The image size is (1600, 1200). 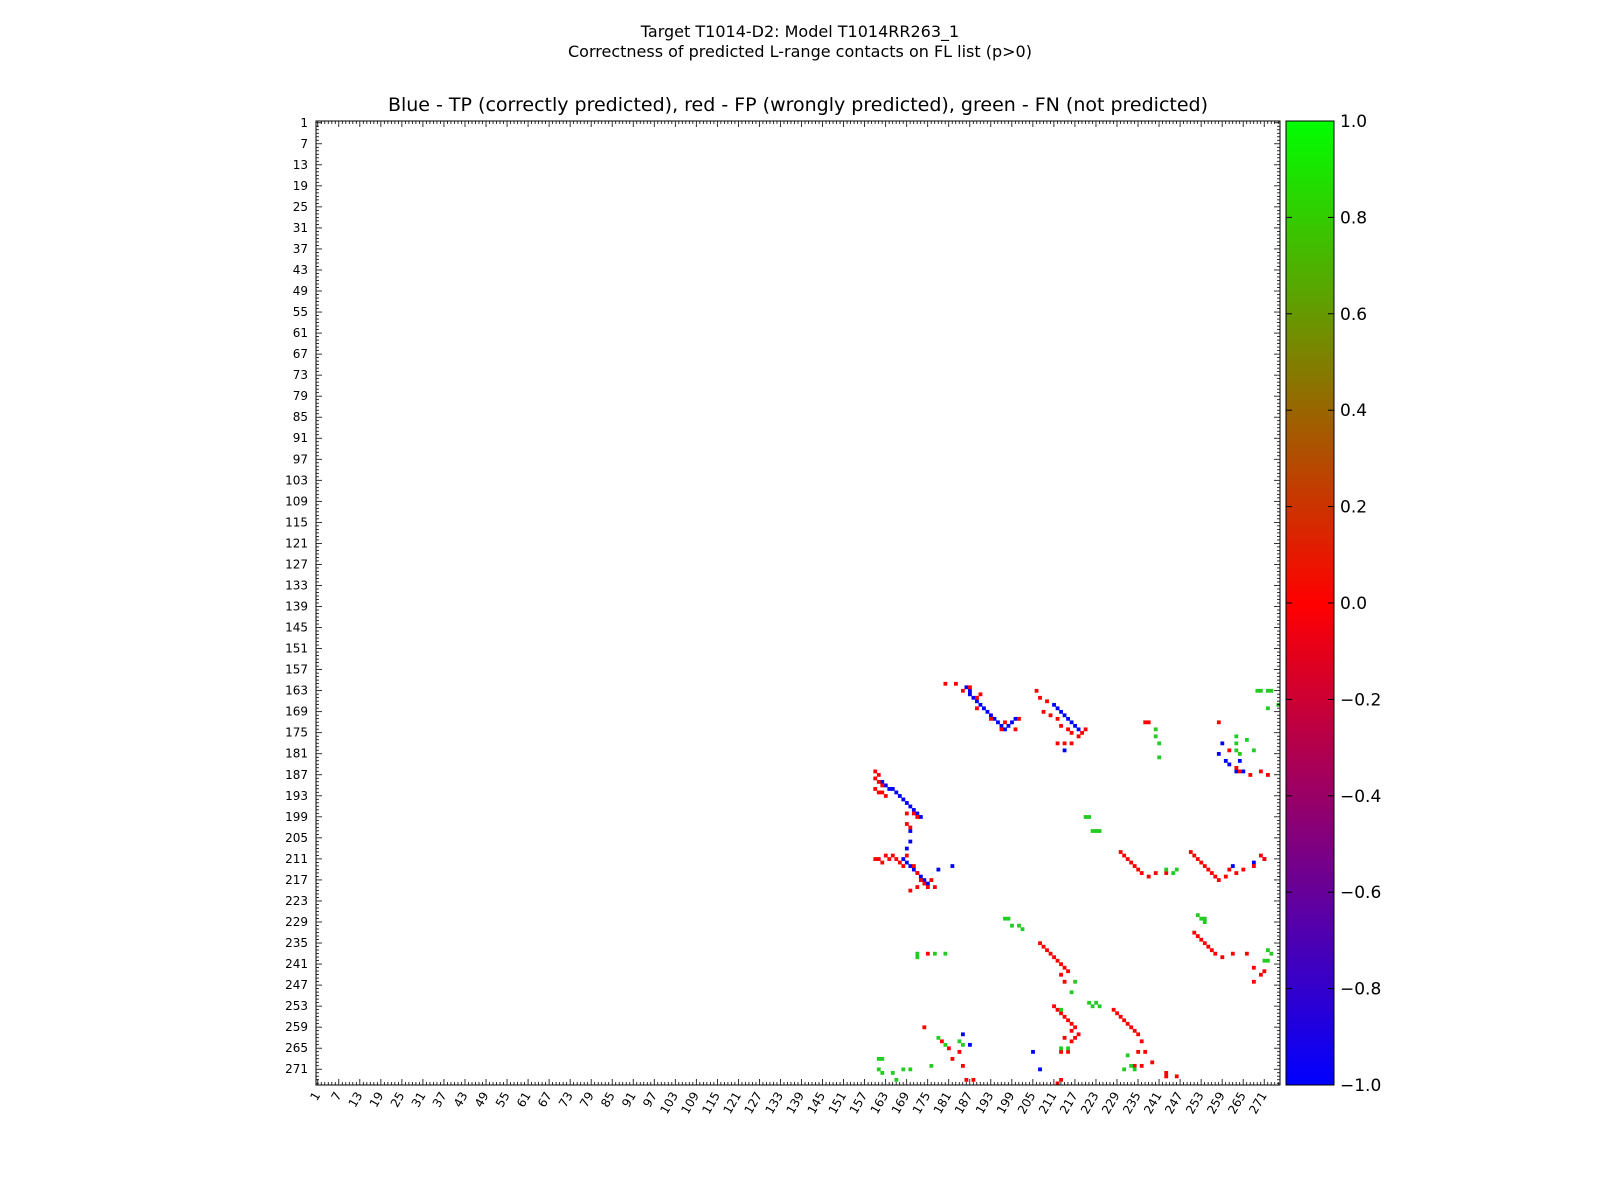 What do you see at coordinates (304, 123) in the screenshot?
I see `y-tick-label: 1` at bounding box center [304, 123].